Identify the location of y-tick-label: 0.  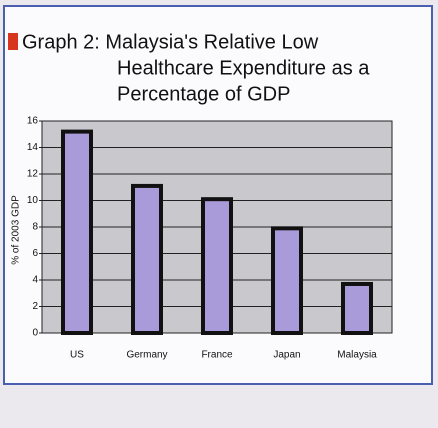
(35, 333).